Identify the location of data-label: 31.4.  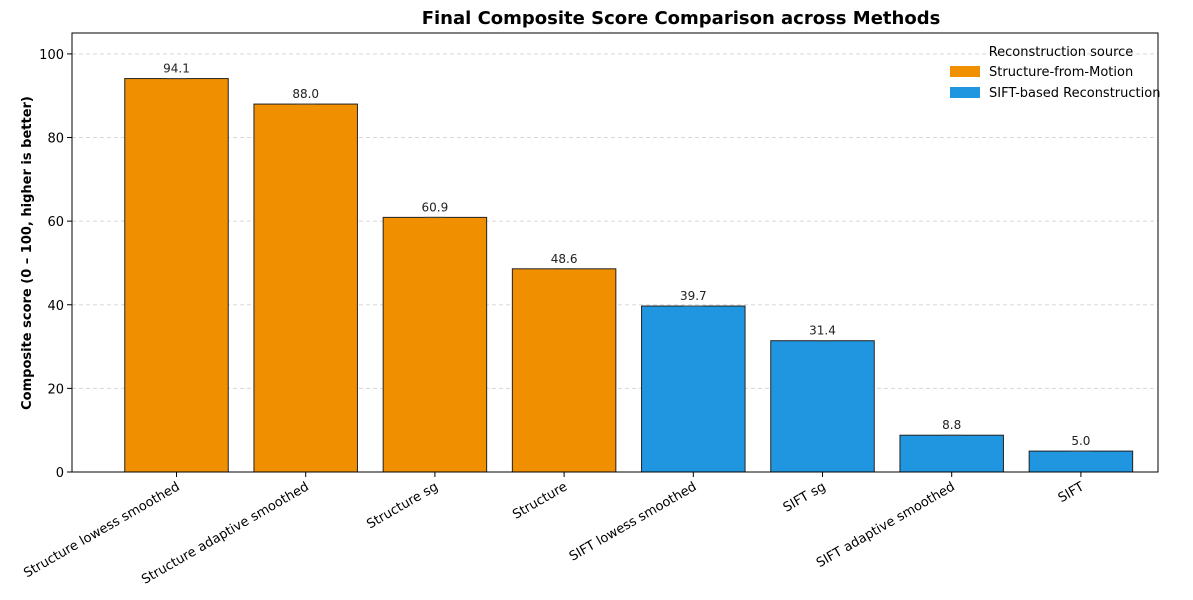
(822, 331).